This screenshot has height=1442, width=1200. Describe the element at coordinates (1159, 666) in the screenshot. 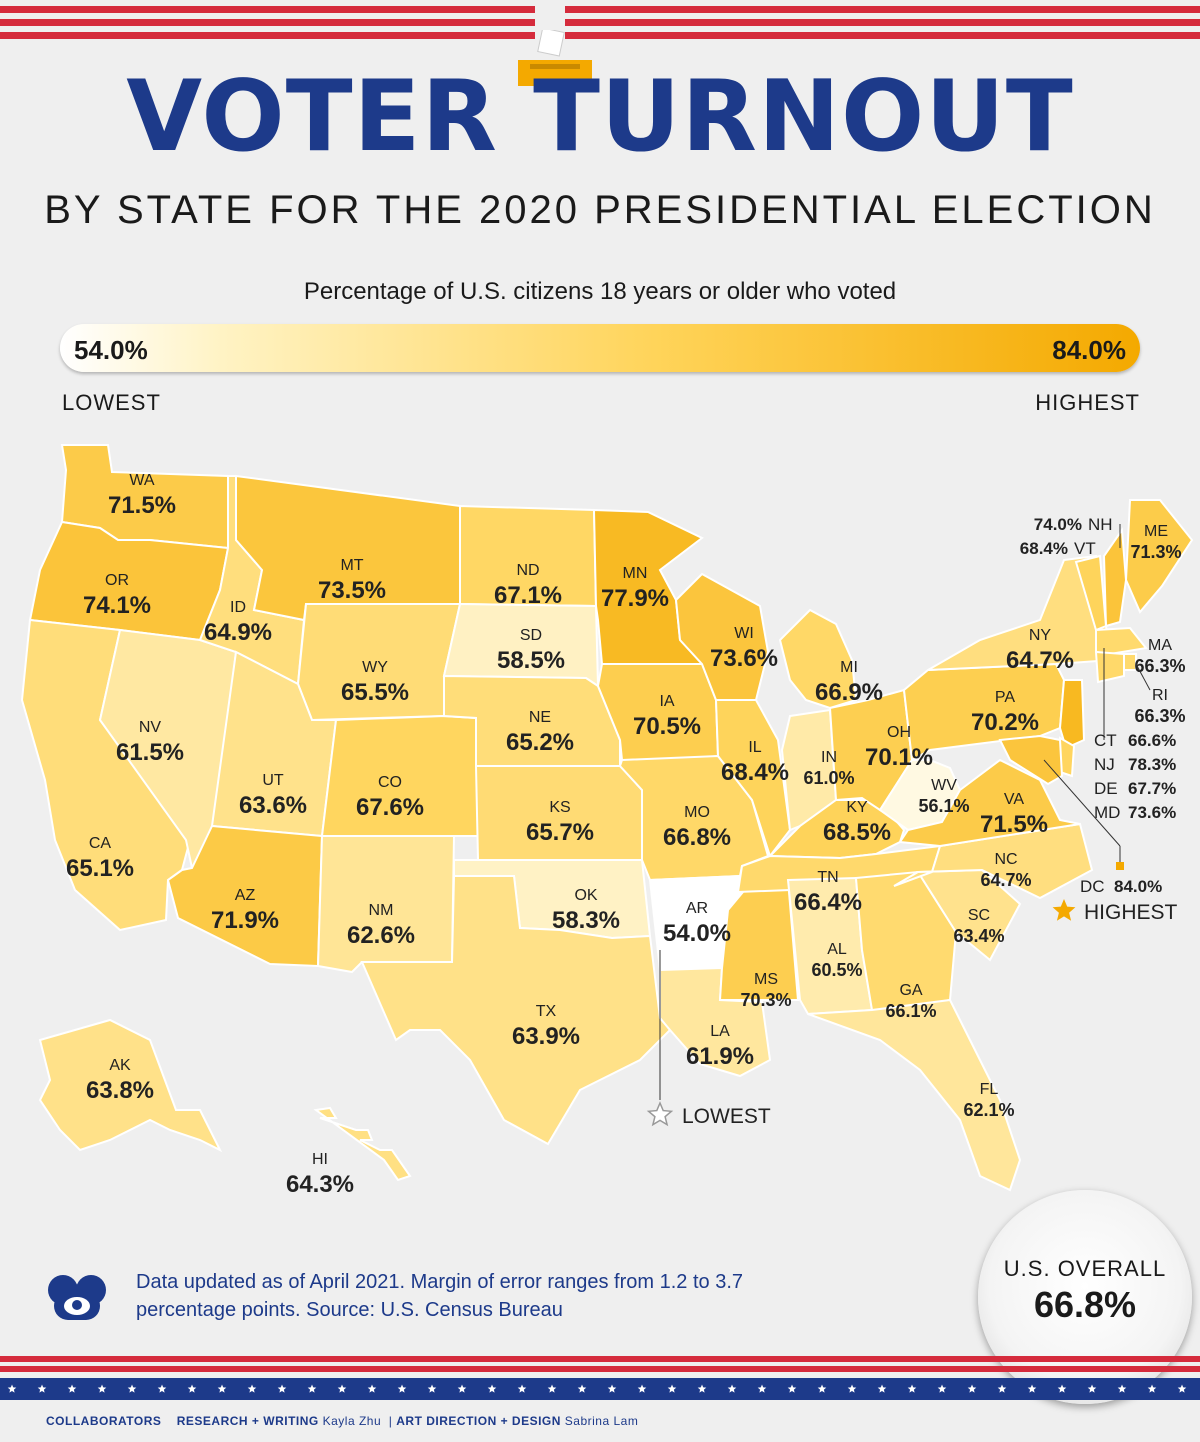

I see `state-value-ma: 66.3%` at that location.